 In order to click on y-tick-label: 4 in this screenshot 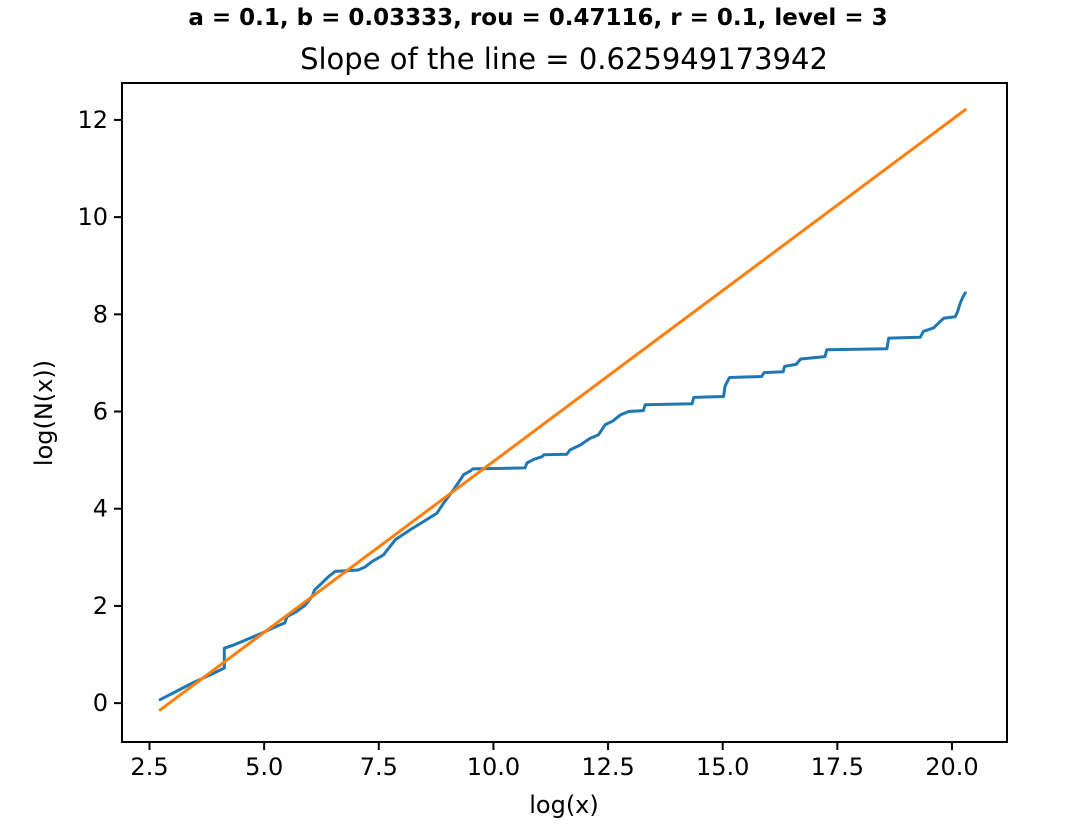, I will do `click(100, 509)`.